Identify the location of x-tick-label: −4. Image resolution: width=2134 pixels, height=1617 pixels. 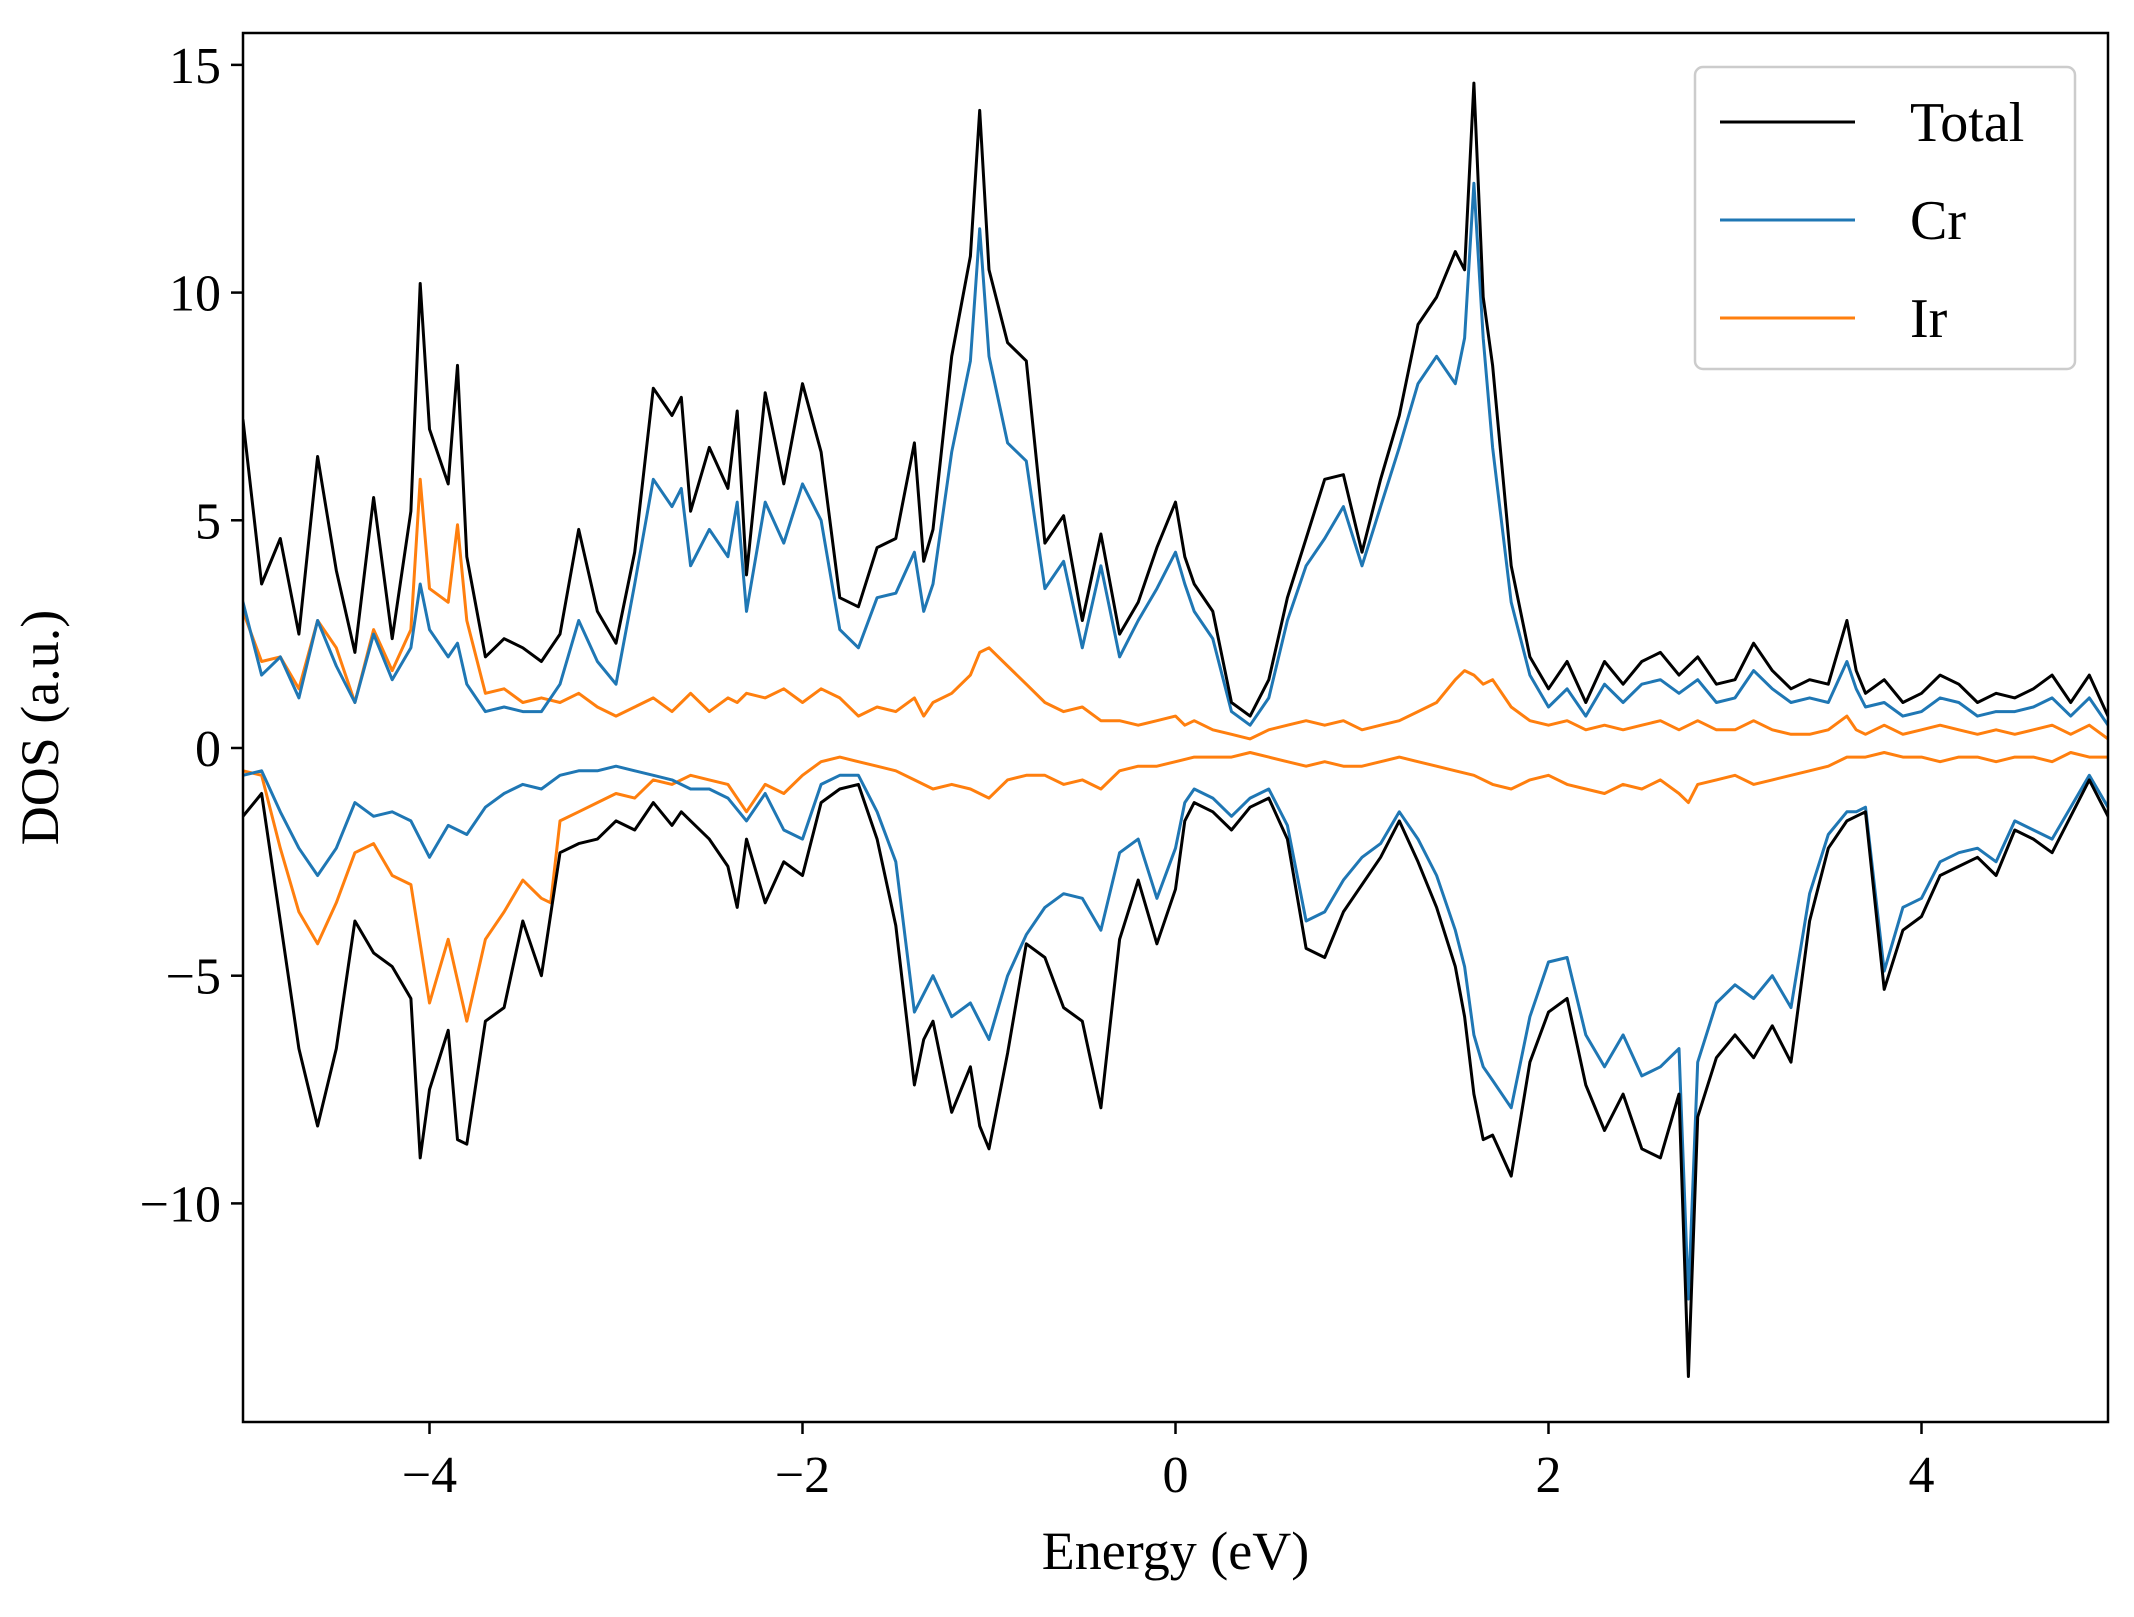
(429, 1475).